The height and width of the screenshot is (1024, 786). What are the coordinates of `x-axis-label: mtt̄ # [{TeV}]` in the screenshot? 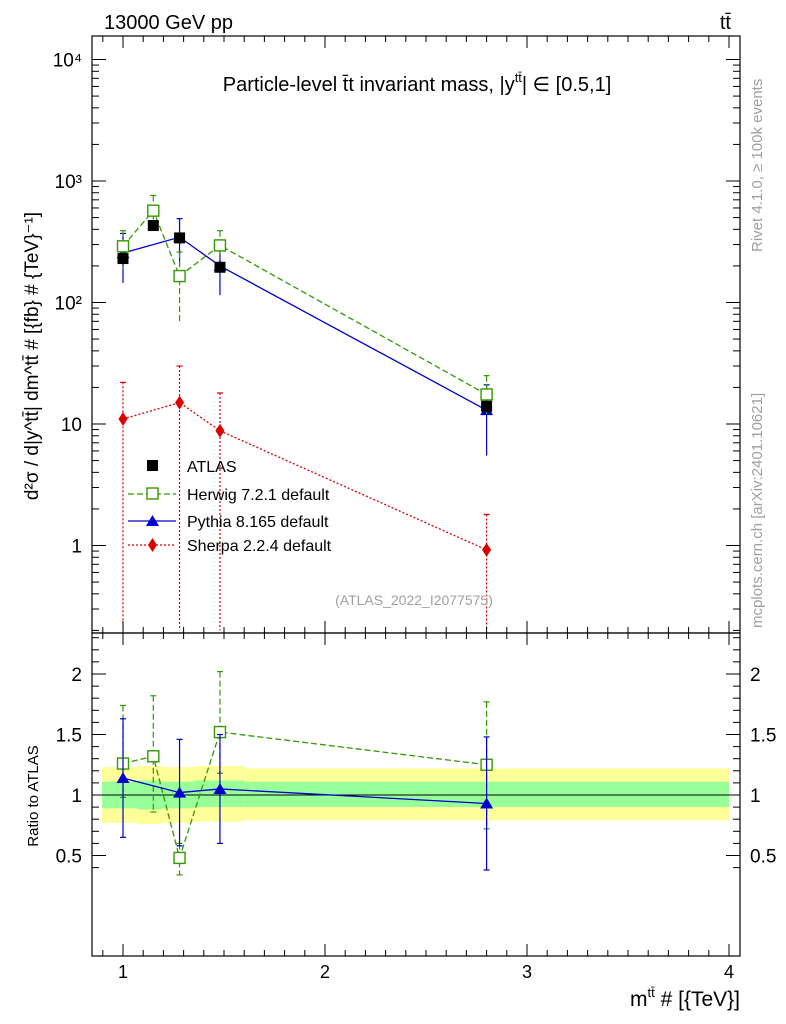 It's located at (685, 998).